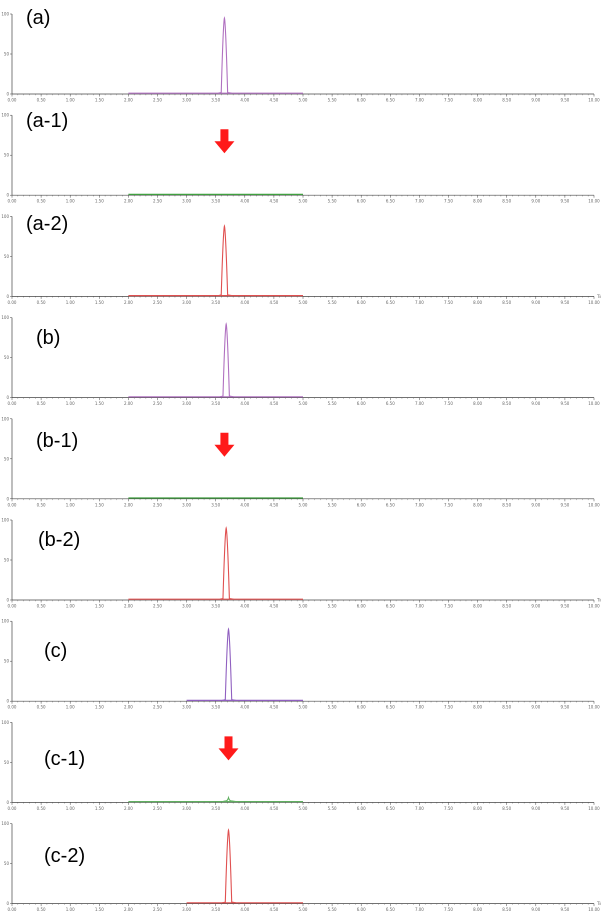 The height and width of the screenshot is (913, 601). Describe the element at coordinates (64, 759) in the screenshot. I see `panel-label: (c-1)` at that location.